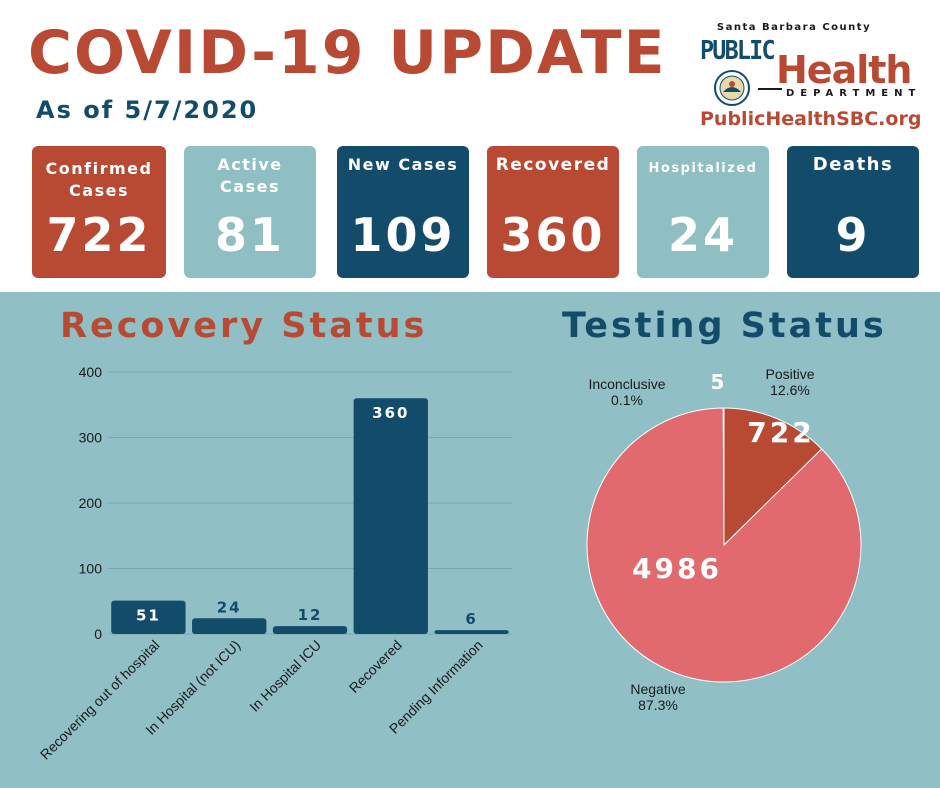 The width and height of the screenshot is (940, 788). I want to click on testing-pie-chart: 722 4986 5, so click(724, 526).